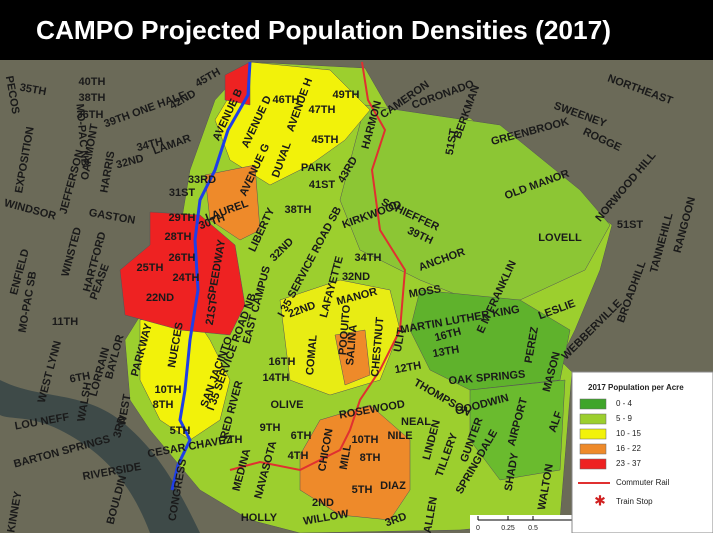 The image size is (713, 533). Describe the element at coordinates (182, 218) in the screenshot. I see `street-label: 29TH` at that location.